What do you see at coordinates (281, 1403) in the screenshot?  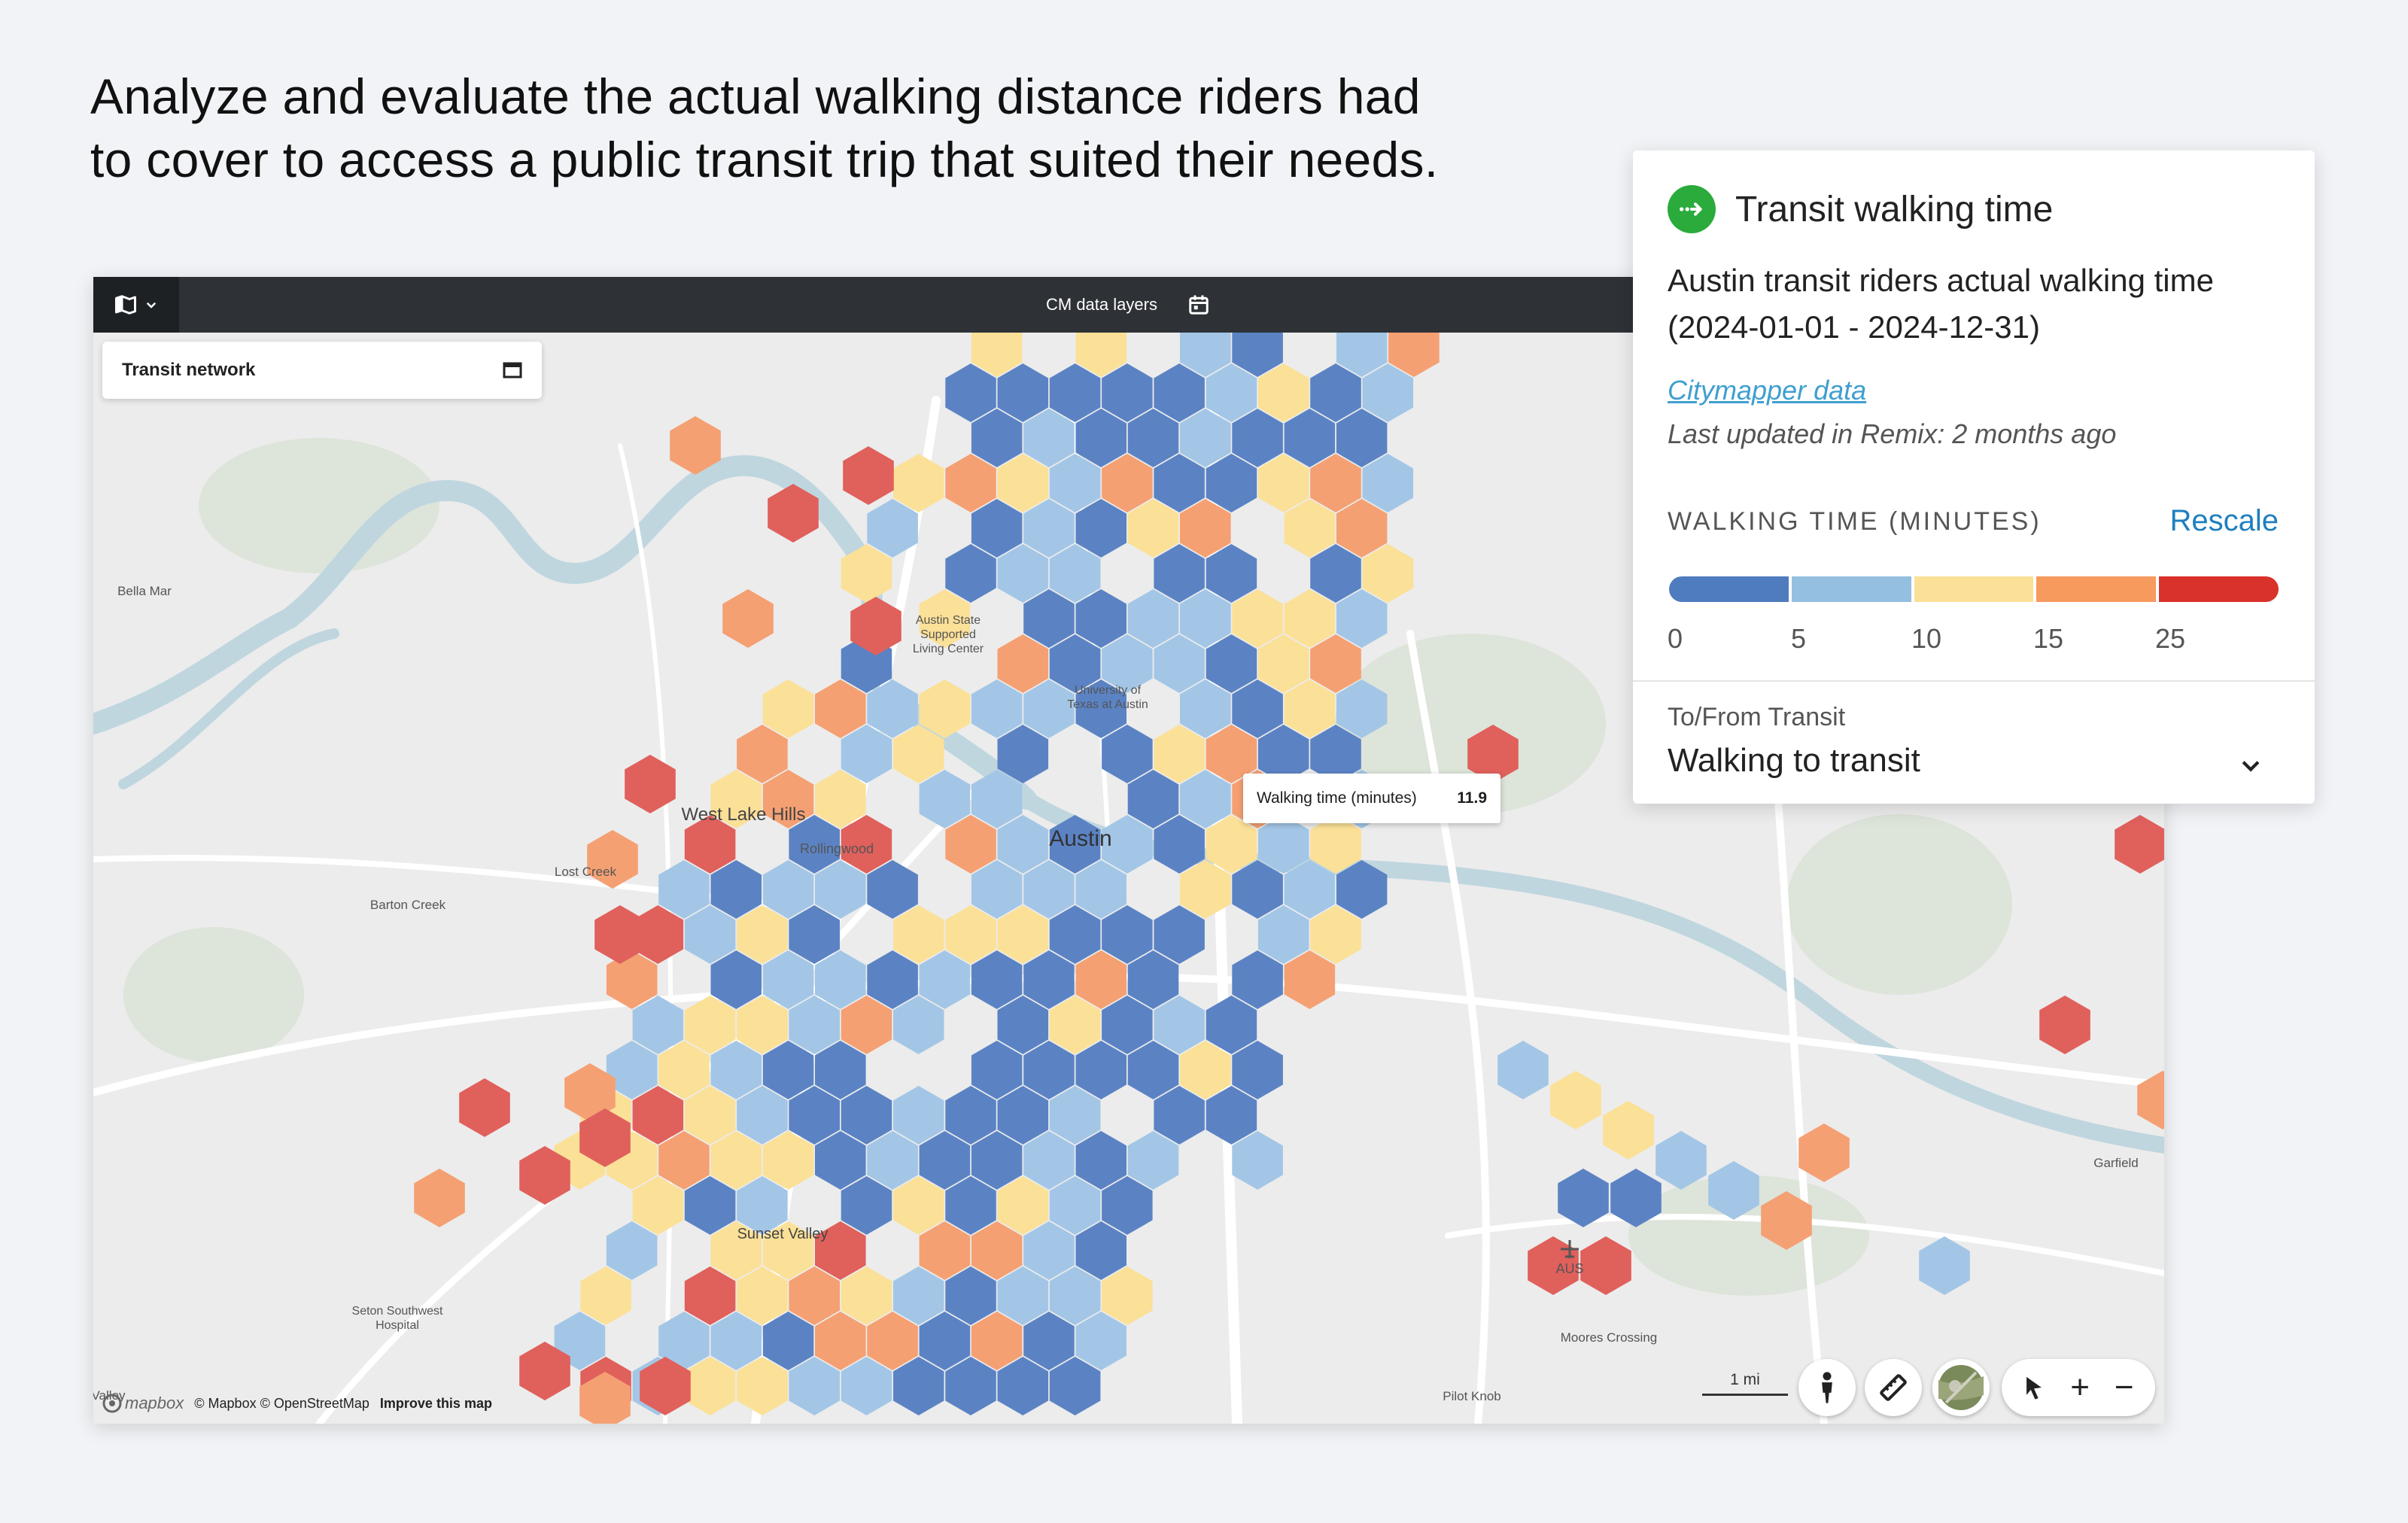 I see `attribution-text: © Mapbox © OpenStreetMap` at bounding box center [281, 1403].